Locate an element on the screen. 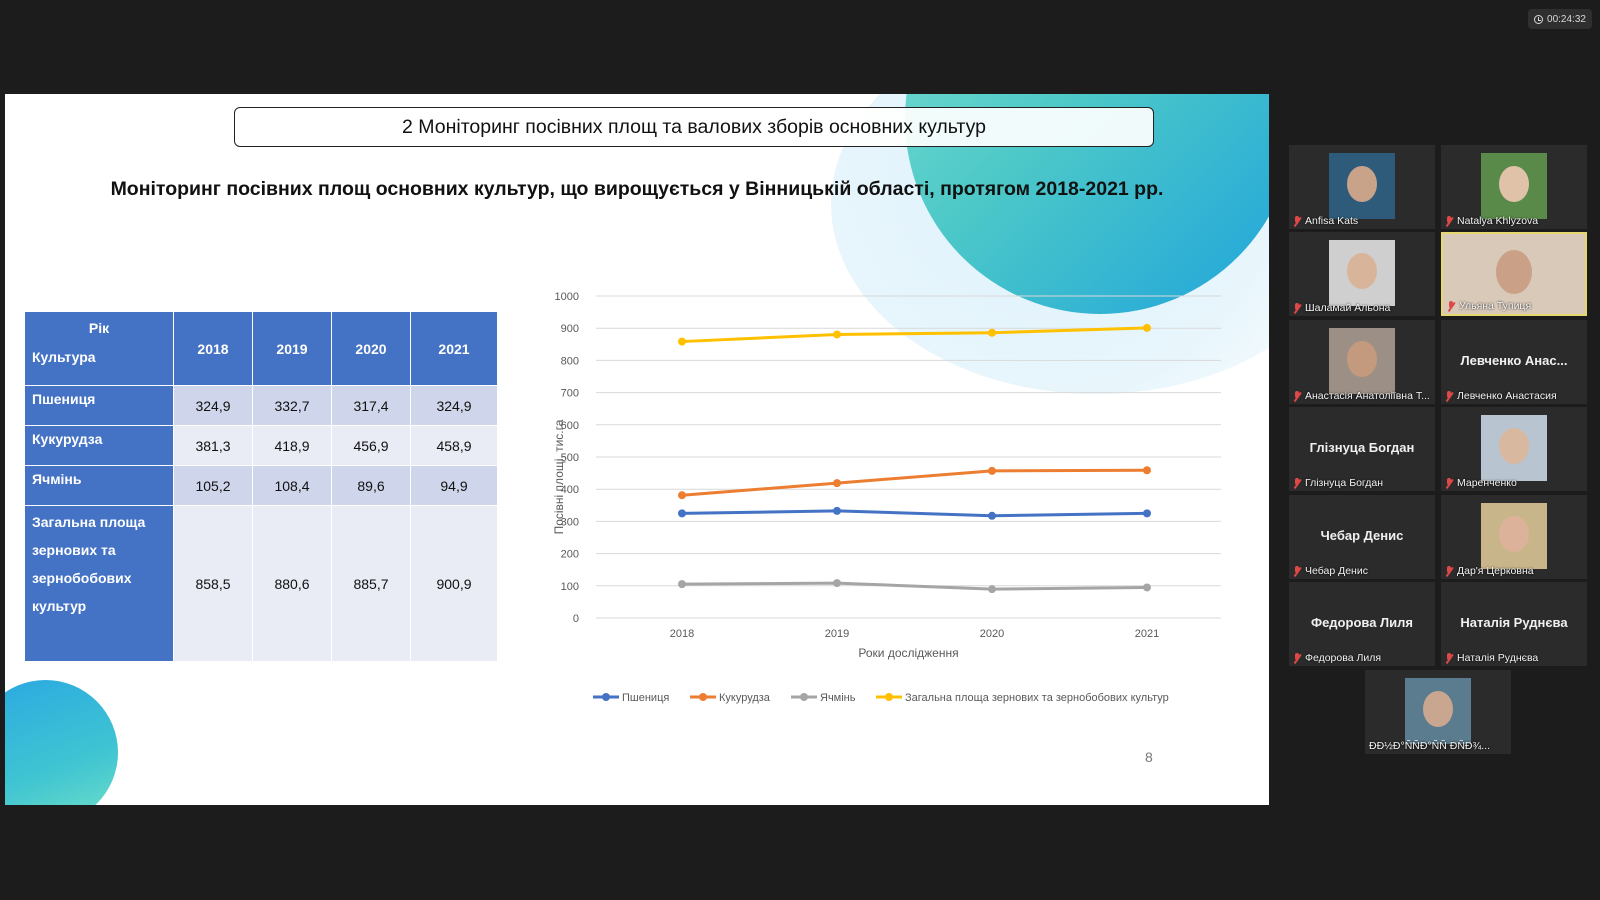 Image resolution: width=1600 pixels, height=900 pixels. table-corner-header: Рік Культура is located at coordinates (99, 348).